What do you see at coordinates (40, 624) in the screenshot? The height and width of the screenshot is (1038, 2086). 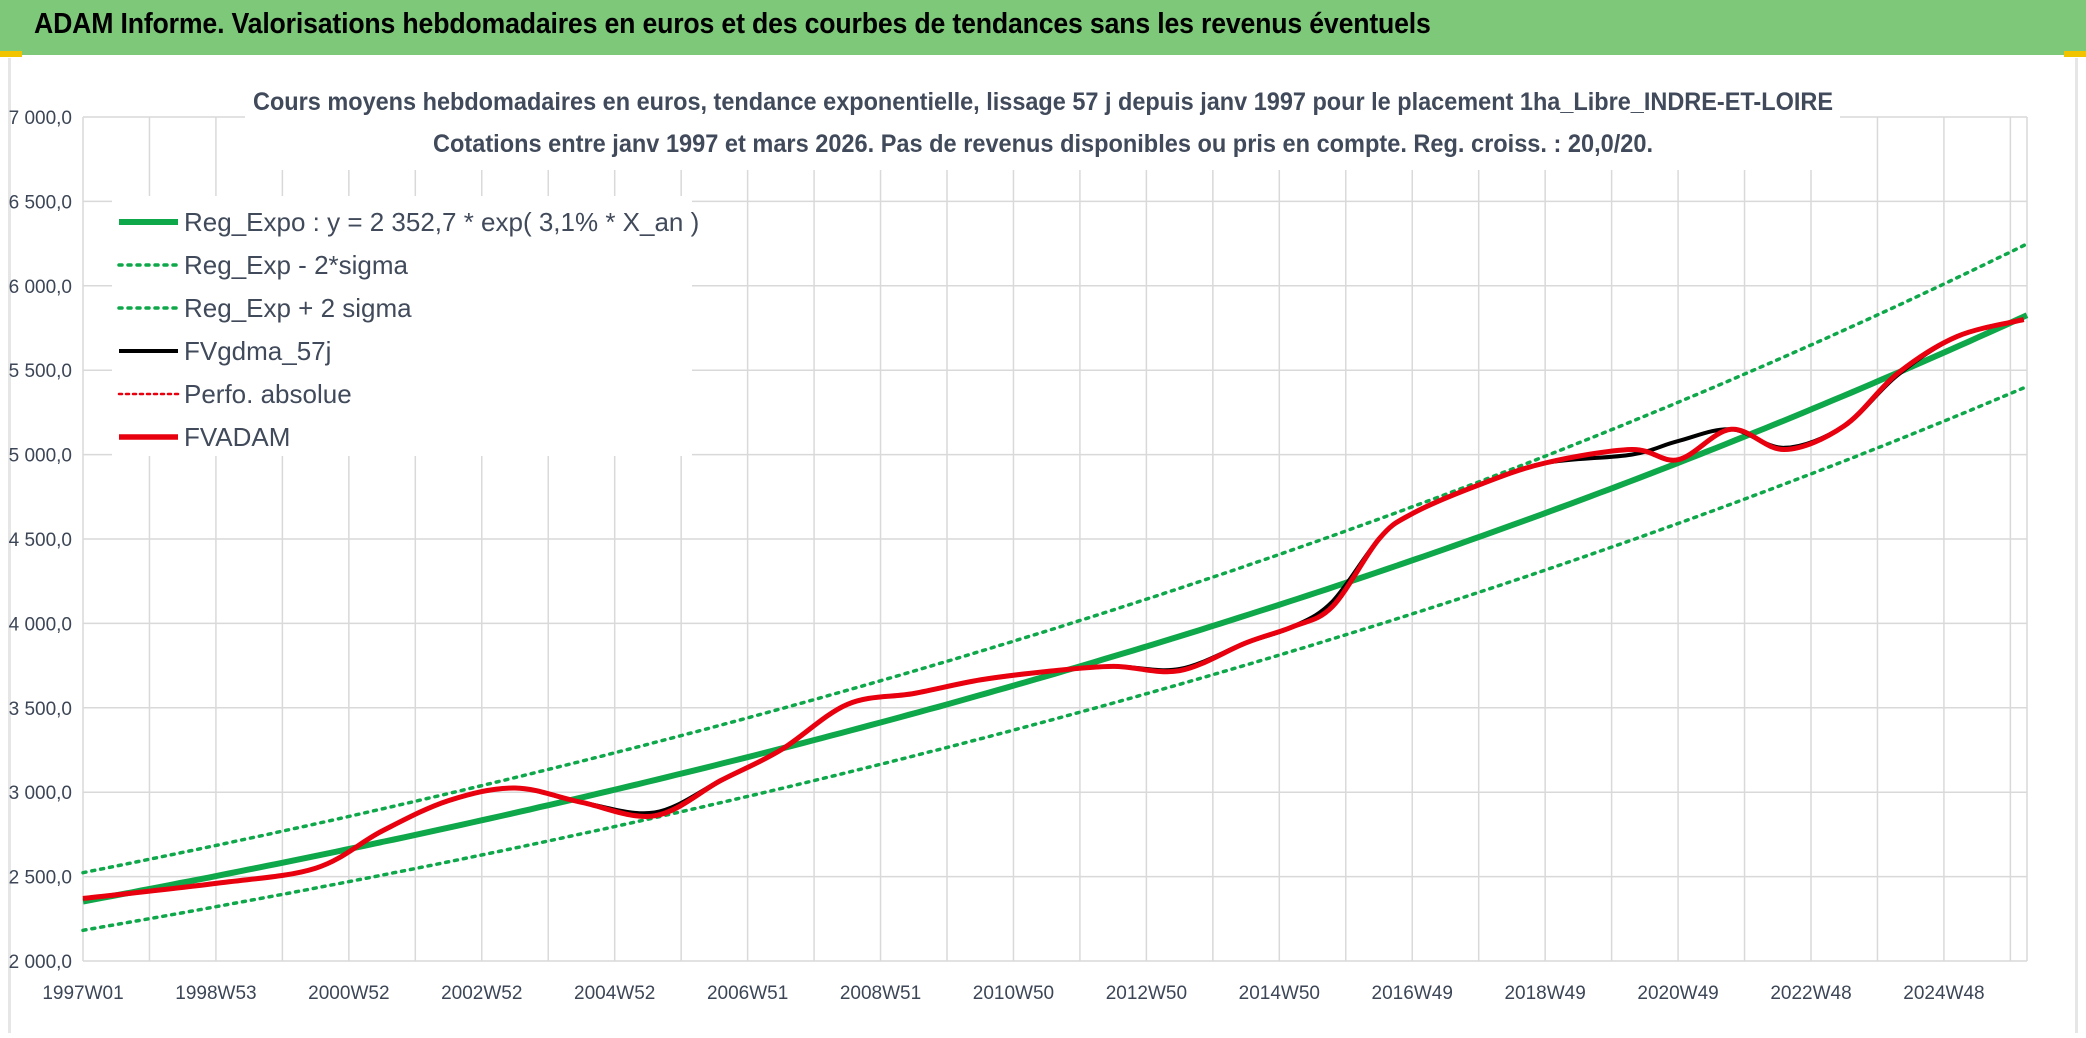 I see `y-tick-label: 4 000,0` at bounding box center [40, 624].